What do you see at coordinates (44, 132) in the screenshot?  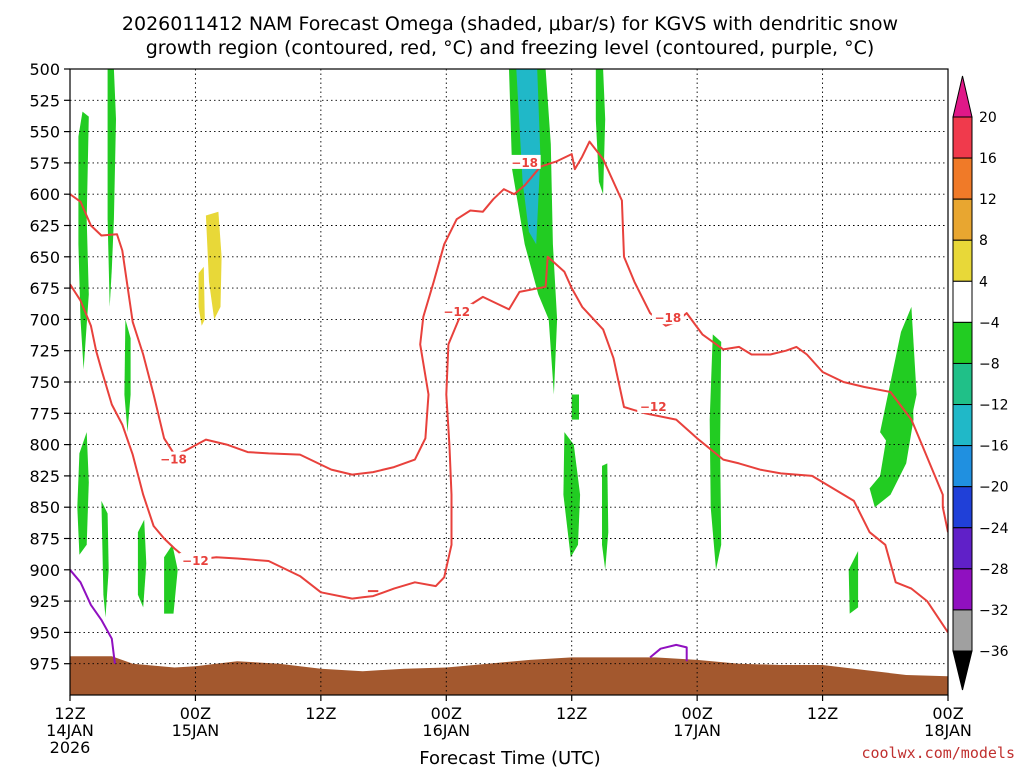 I see `y-tick-label-2: 550` at bounding box center [44, 132].